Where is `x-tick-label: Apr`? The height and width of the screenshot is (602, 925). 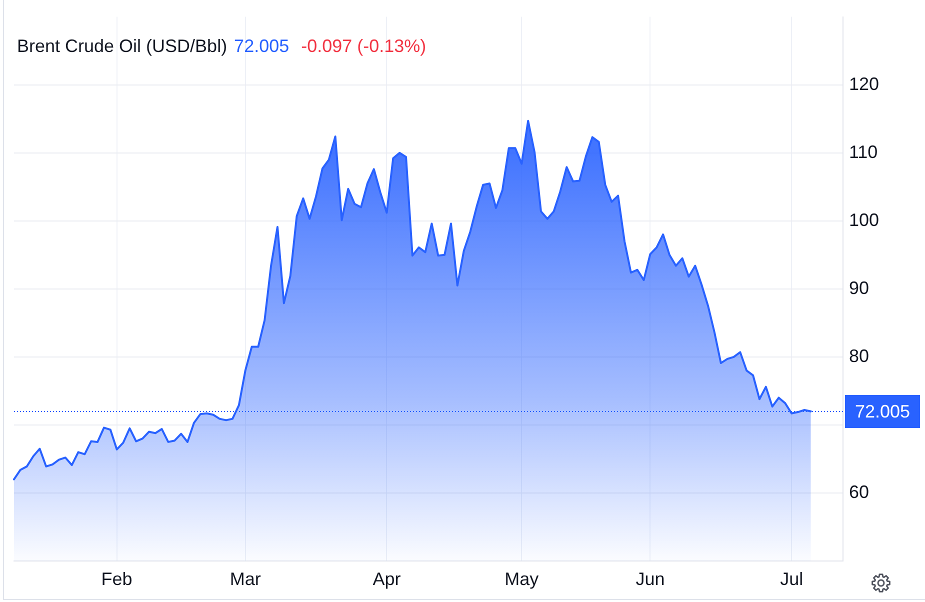 x-tick-label: Apr is located at coordinates (386, 578).